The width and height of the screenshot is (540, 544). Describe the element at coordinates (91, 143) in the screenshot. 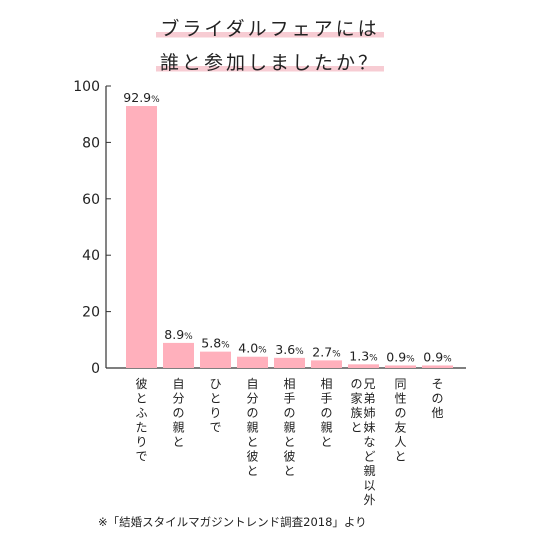

I see `y-tick-label: 80` at that location.